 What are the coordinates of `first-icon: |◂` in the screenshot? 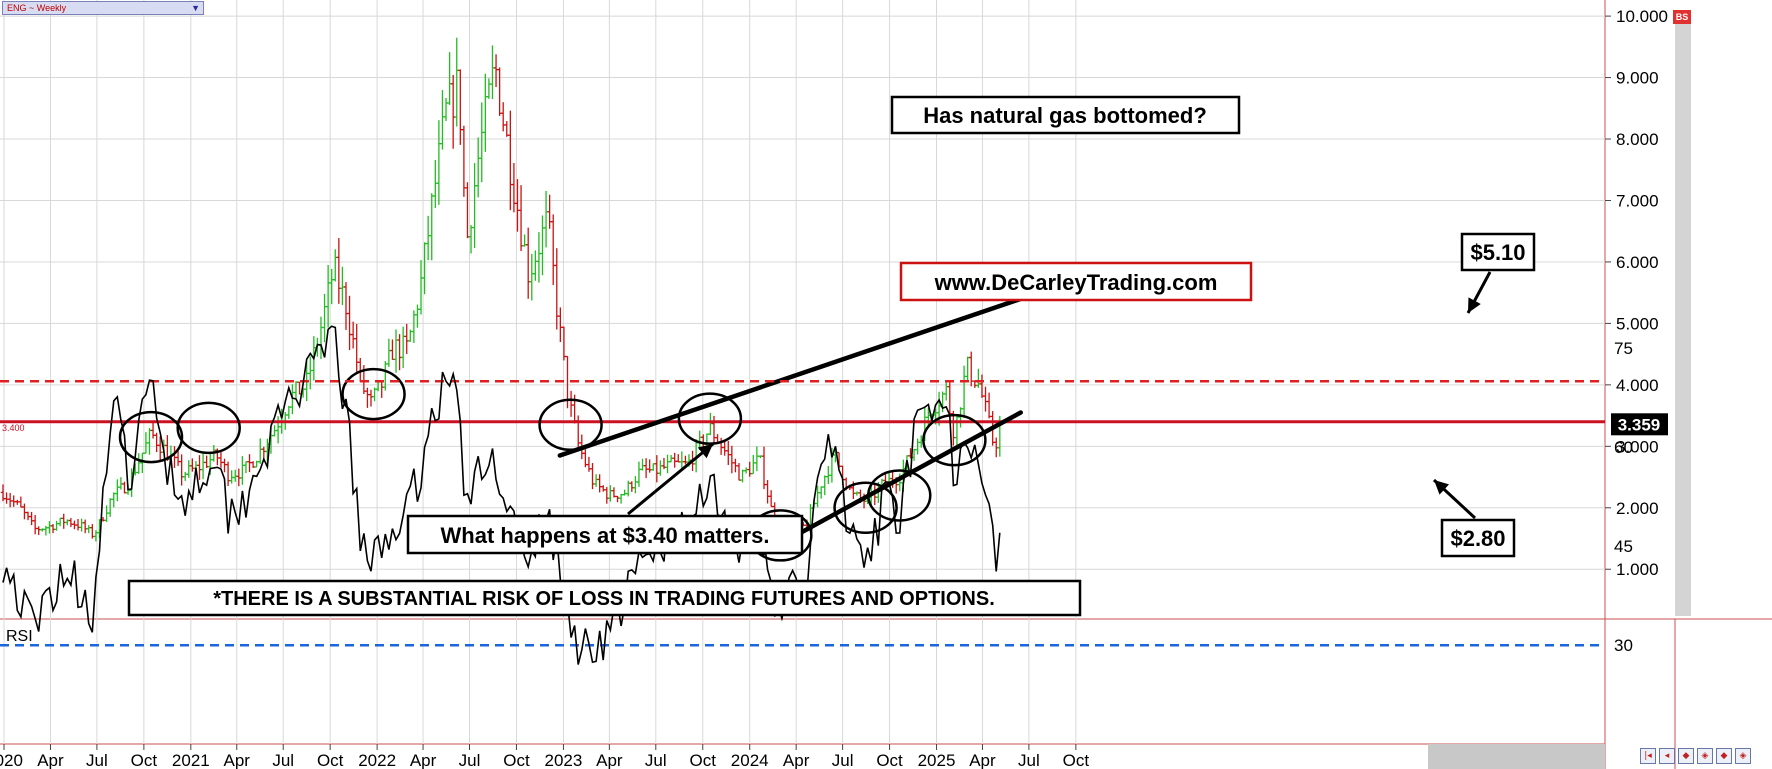 It's located at (1648, 756).